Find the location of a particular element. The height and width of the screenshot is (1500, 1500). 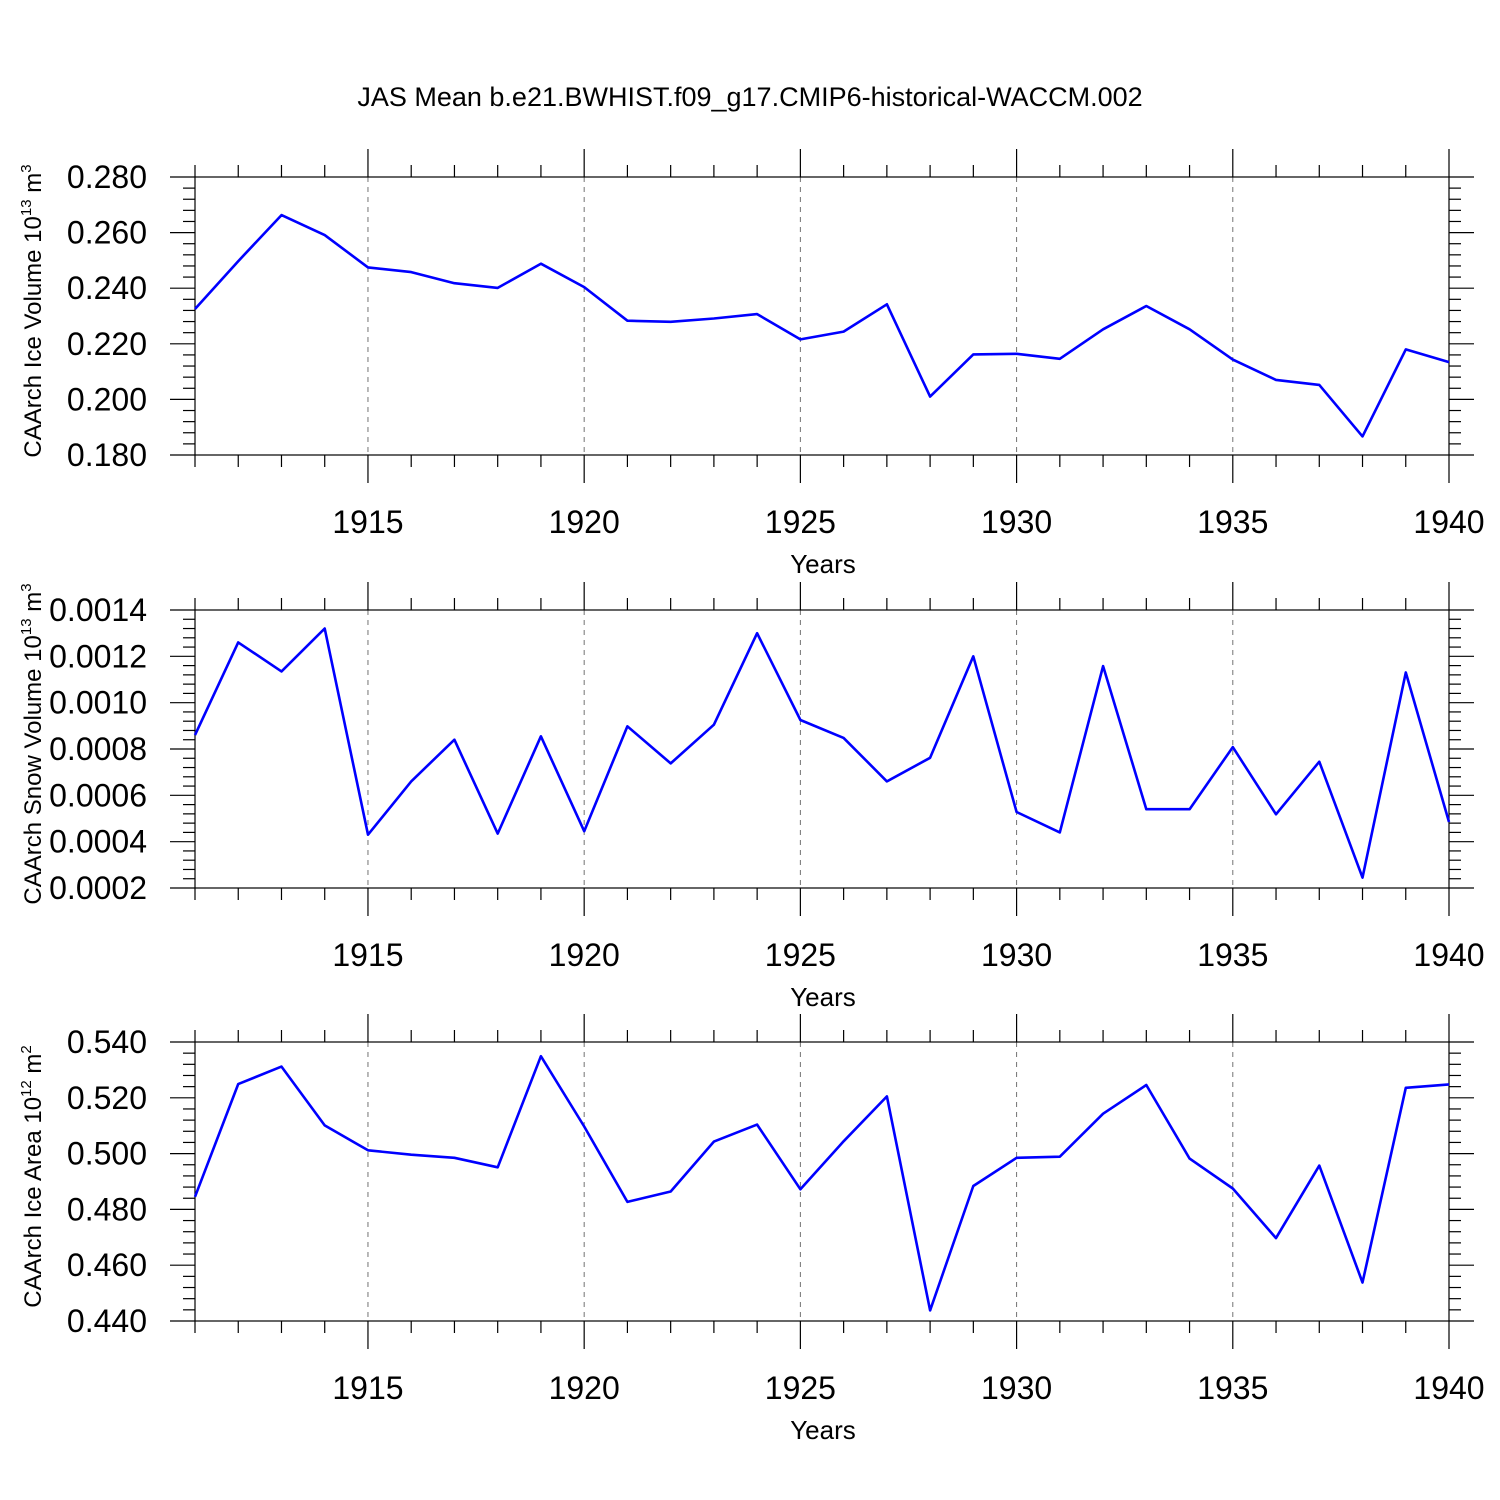

y-axis-title: CAArch Snow Volume 1013 m3 is located at coordinates (32, 743).